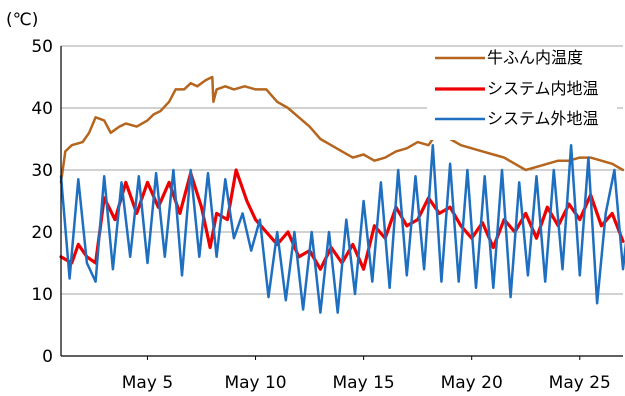  What do you see at coordinates (147, 383) in the screenshot?
I see `x-tick-label: May 5` at bounding box center [147, 383].